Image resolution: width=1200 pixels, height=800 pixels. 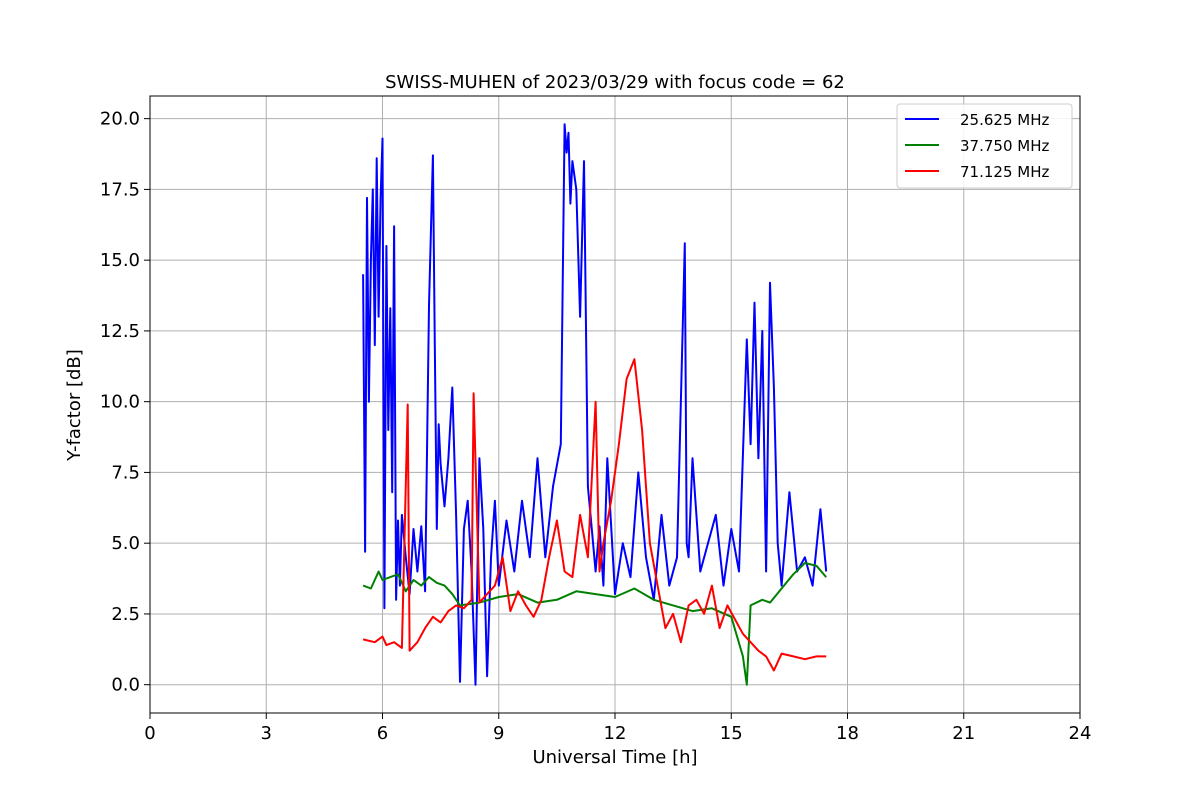 I want to click on legend-label: 71.125 MHz, so click(x=1004, y=172).